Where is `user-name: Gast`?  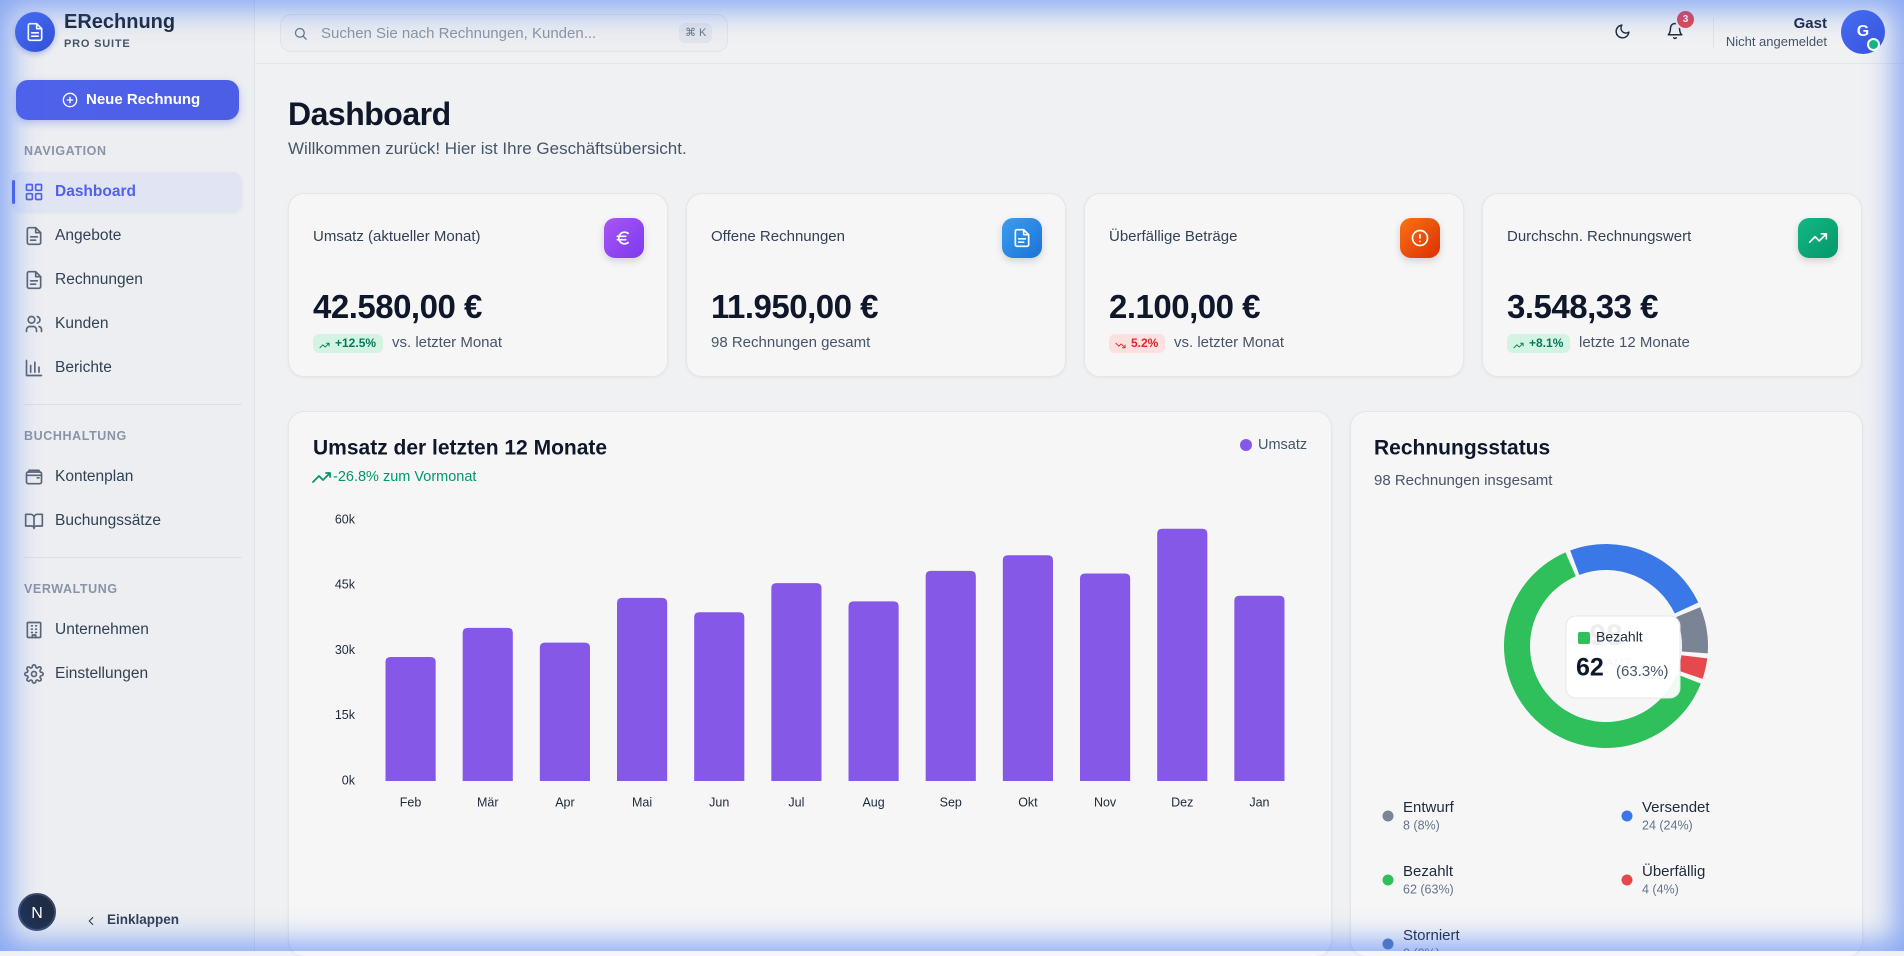 user-name: Gast is located at coordinates (1810, 23).